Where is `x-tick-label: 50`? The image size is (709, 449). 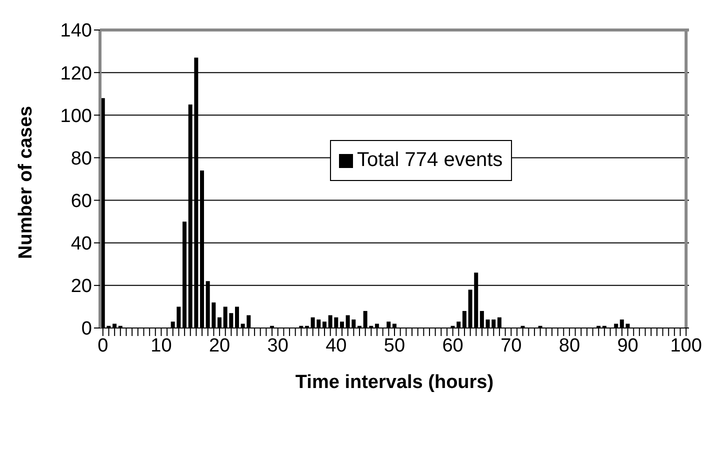
x-tick-label: 50 is located at coordinates (395, 345).